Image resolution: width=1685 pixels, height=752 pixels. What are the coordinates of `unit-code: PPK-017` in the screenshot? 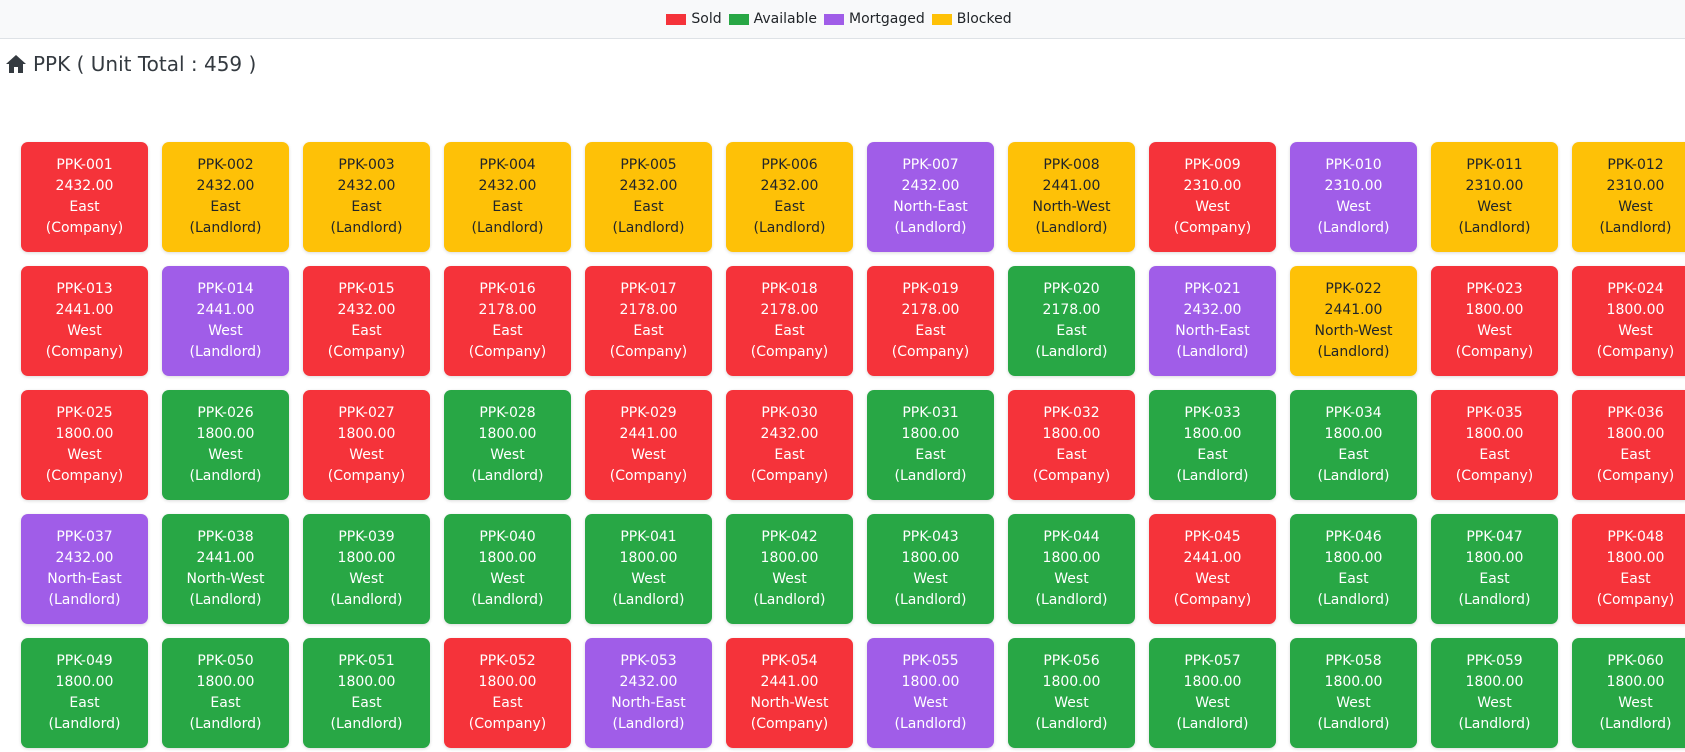 It's located at (648, 289).